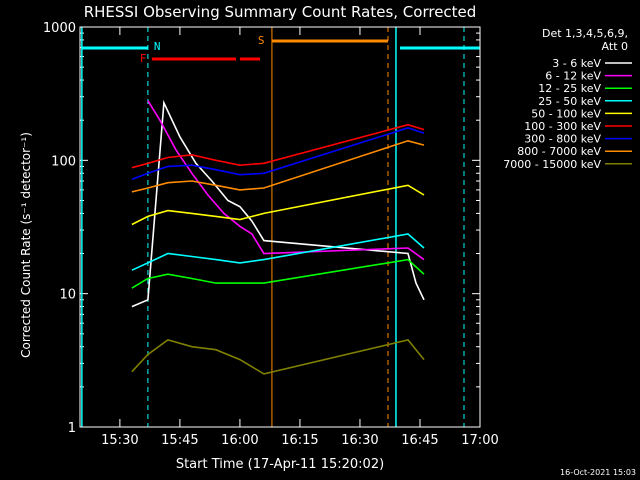 This screenshot has height=480, width=640. What do you see at coordinates (119, 440) in the screenshot?
I see `x-tick-label: 15:30` at bounding box center [119, 440].